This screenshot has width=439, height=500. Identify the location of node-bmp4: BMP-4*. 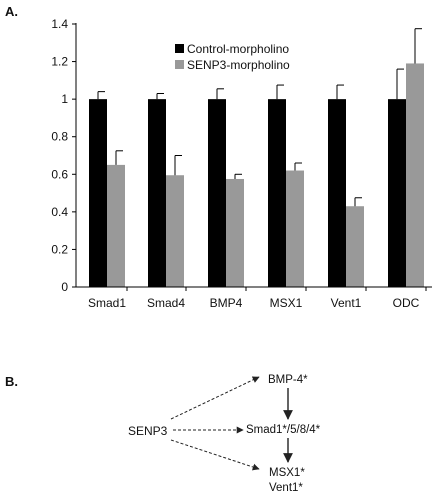
(288, 380).